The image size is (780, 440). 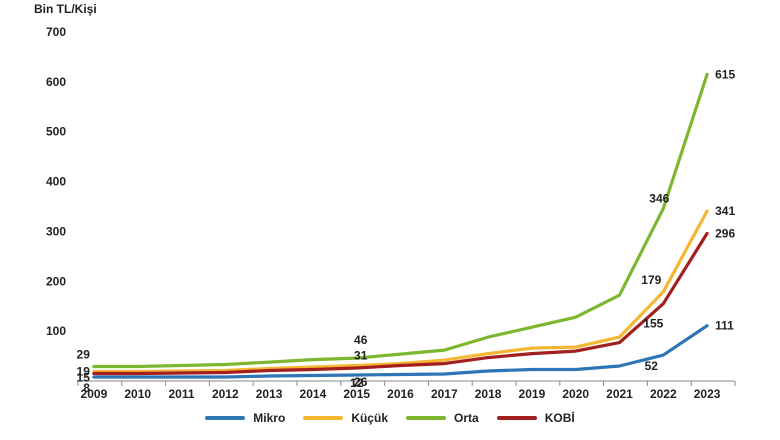 I want to click on data-label-mikro: 111, so click(x=724, y=326).